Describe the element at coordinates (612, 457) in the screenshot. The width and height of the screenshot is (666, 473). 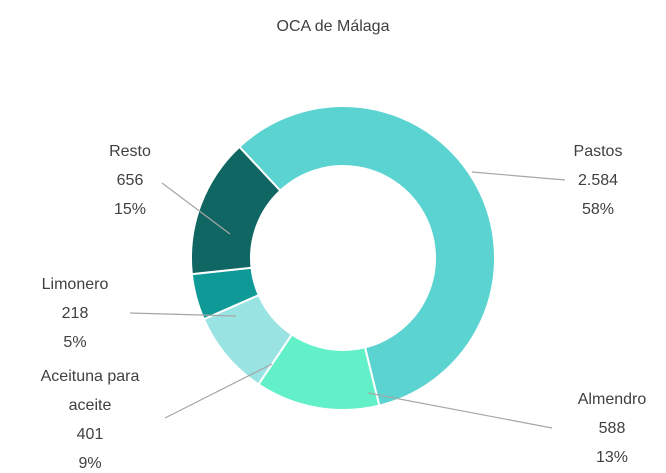
I see `percentage-label: 13%` at that location.